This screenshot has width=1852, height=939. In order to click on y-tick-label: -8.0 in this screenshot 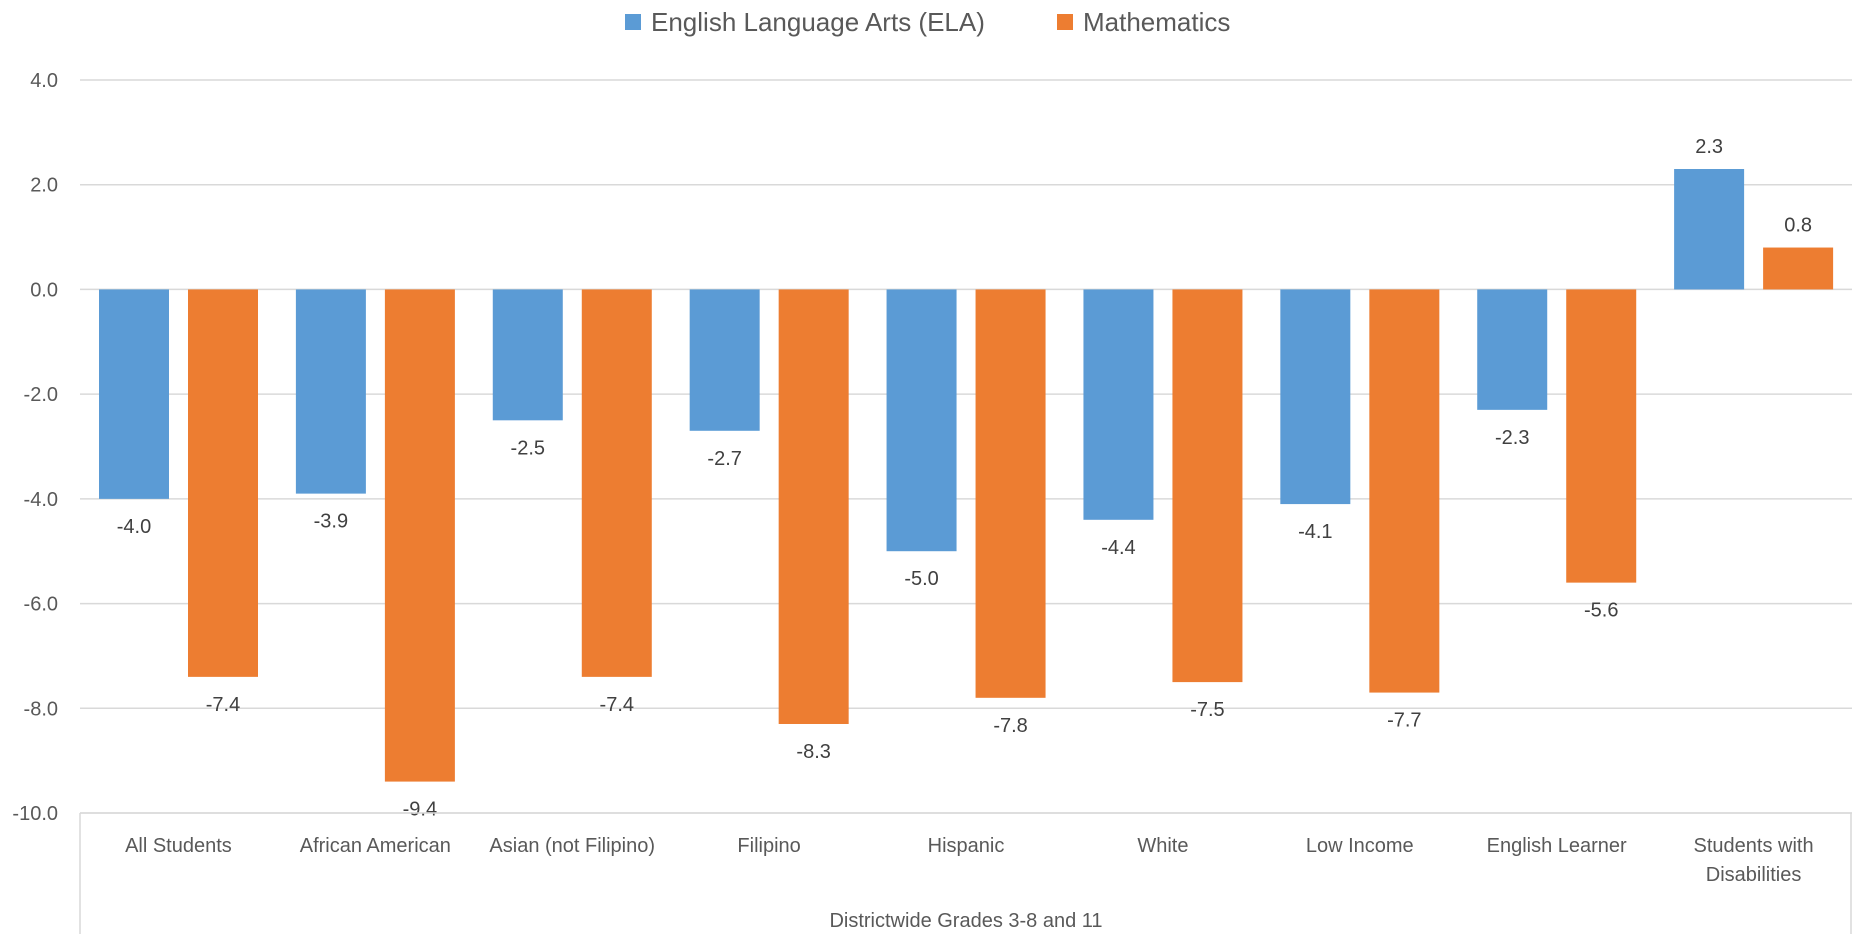, I will do `click(41, 709)`.